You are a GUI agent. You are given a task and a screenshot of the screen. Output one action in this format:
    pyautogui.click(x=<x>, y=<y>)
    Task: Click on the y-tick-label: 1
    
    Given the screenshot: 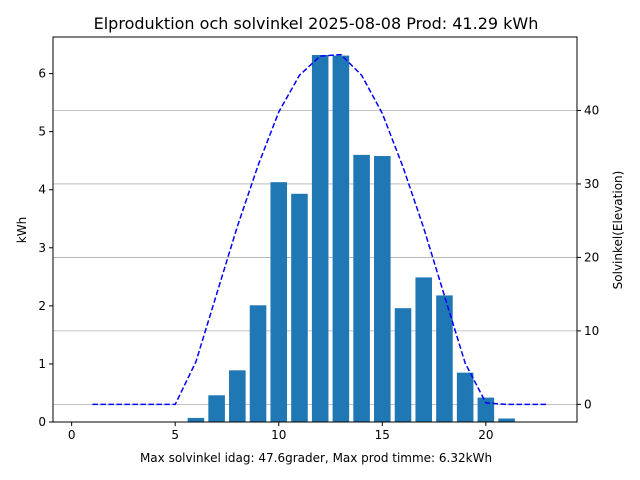 What is the action you would take?
    pyautogui.click(x=42, y=364)
    